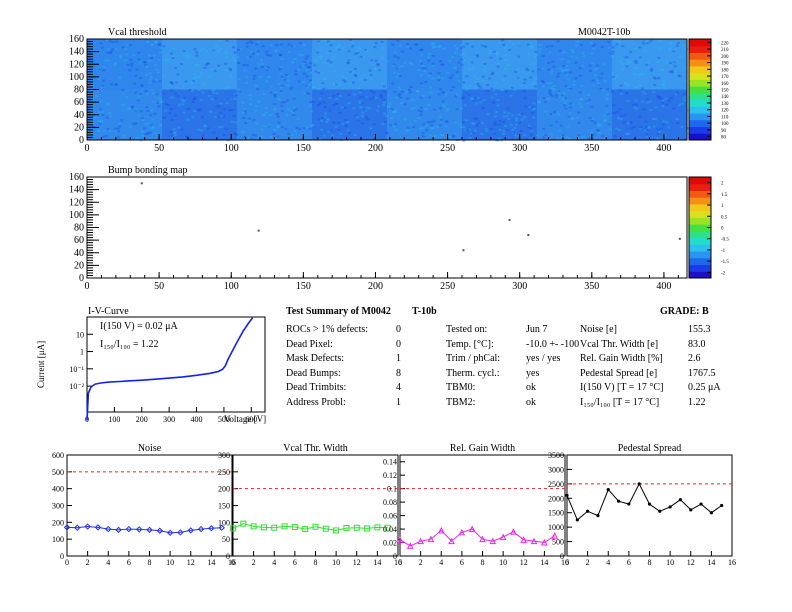 This screenshot has height=612, width=792. I want to click on vcal-colorbar-tick-label: 190, so click(725, 64).